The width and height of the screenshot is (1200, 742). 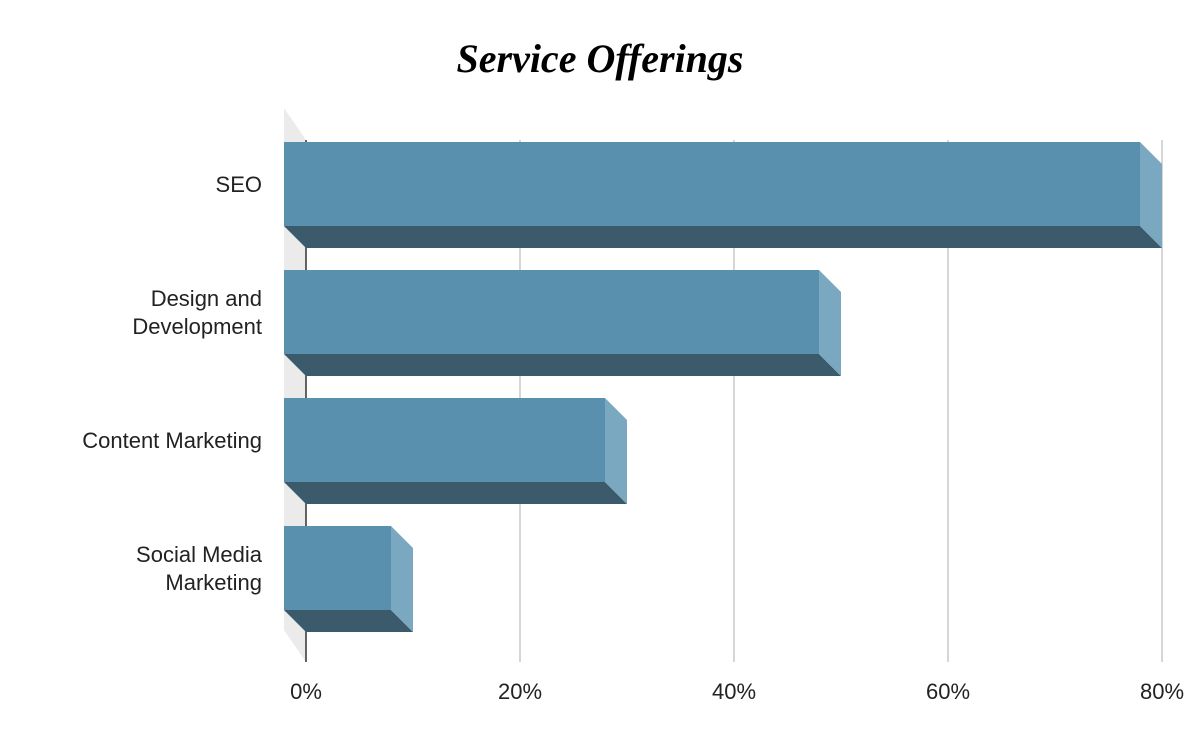 What do you see at coordinates (199, 568) in the screenshot?
I see `category-label: Social Media Marketing` at bounding box center [199, 568].